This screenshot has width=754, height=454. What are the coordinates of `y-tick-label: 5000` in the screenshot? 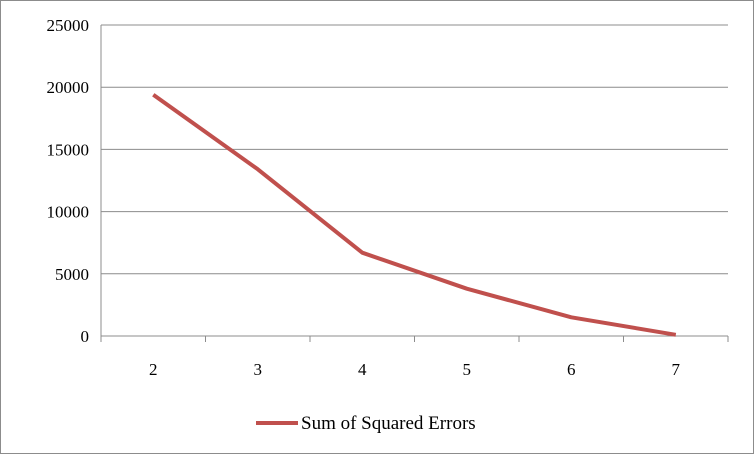 It's located at (72, 274).